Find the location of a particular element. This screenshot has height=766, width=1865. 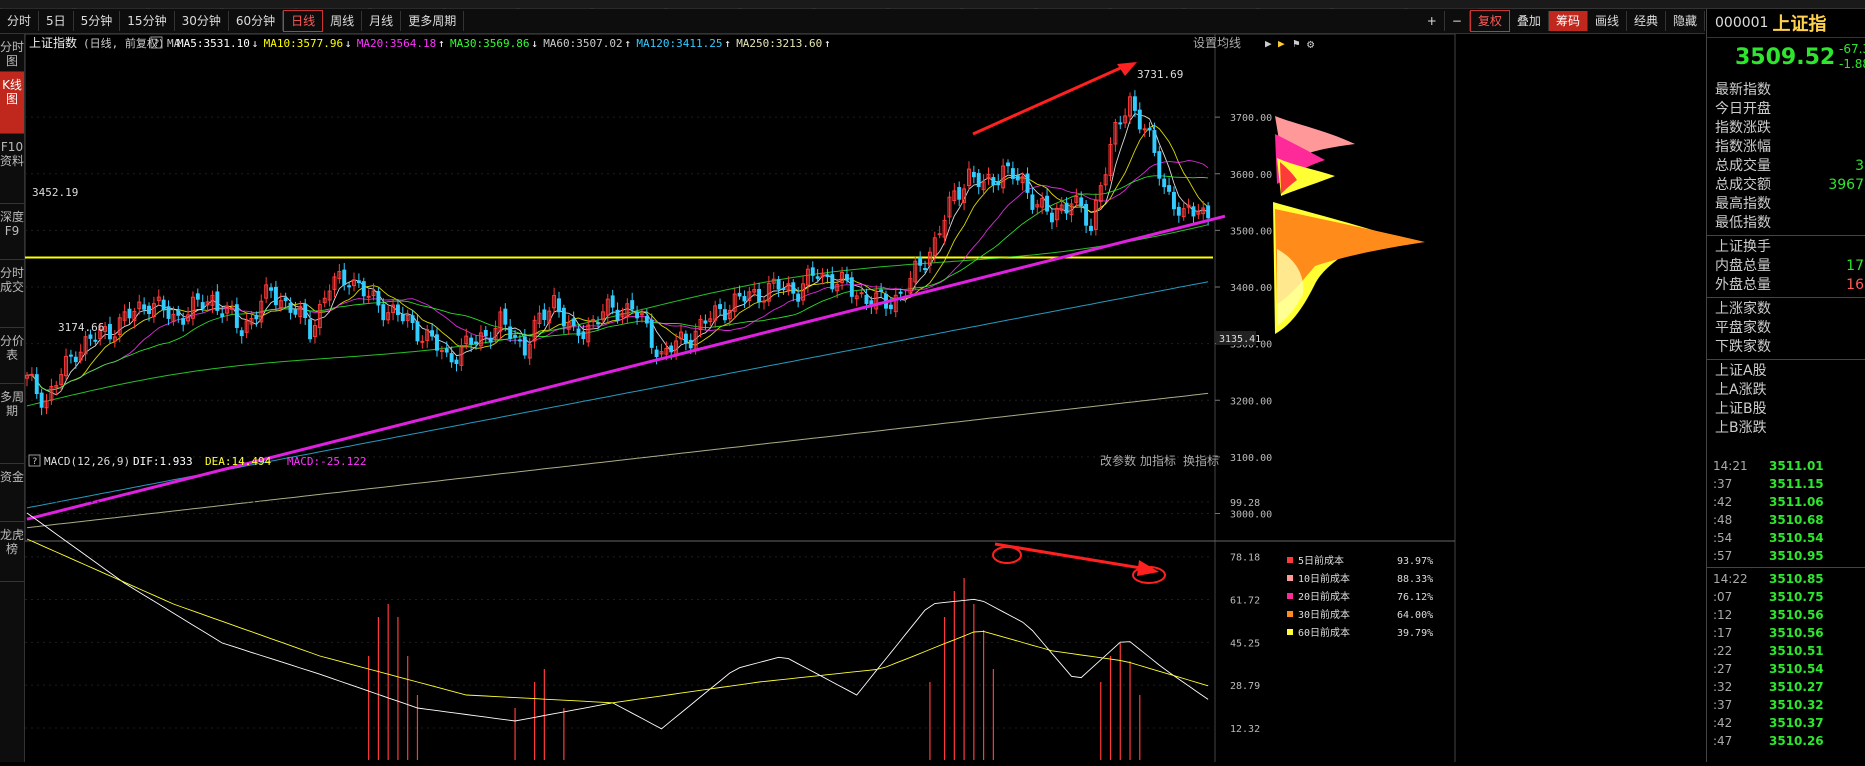

cost-label: 10日前成本 is located at coordinates (1324, 578).